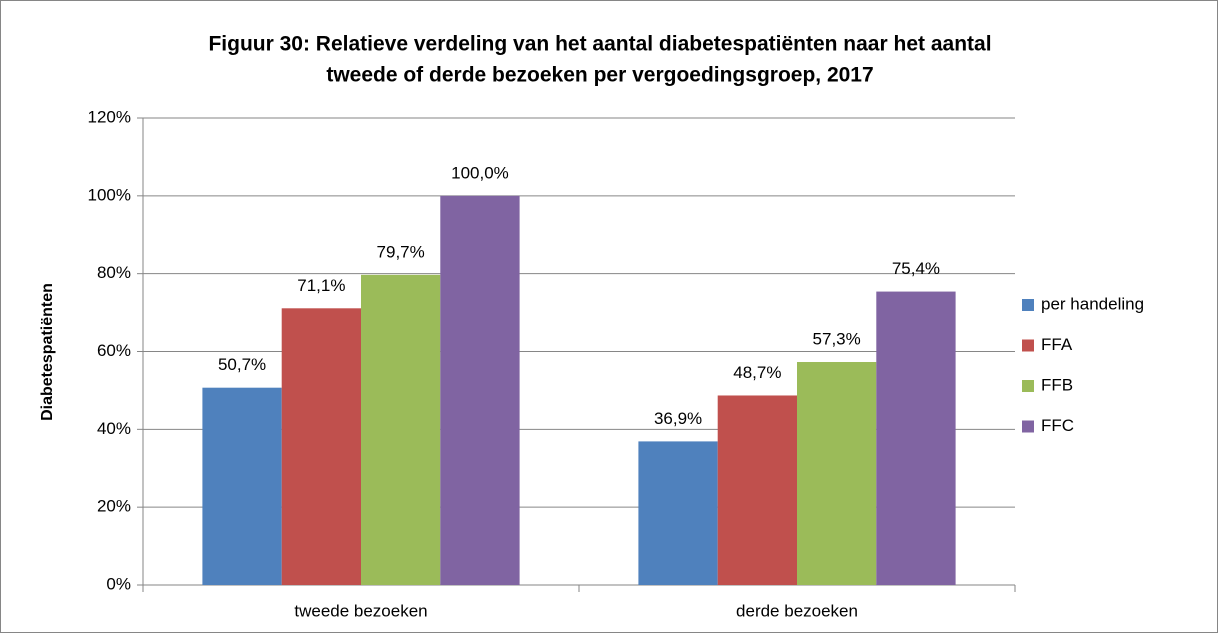 This screenshot has height=633, width=1218. Describe the element at coordinates (321, 285) in the screenshot. I see `value-label: 71,1%` at that location.